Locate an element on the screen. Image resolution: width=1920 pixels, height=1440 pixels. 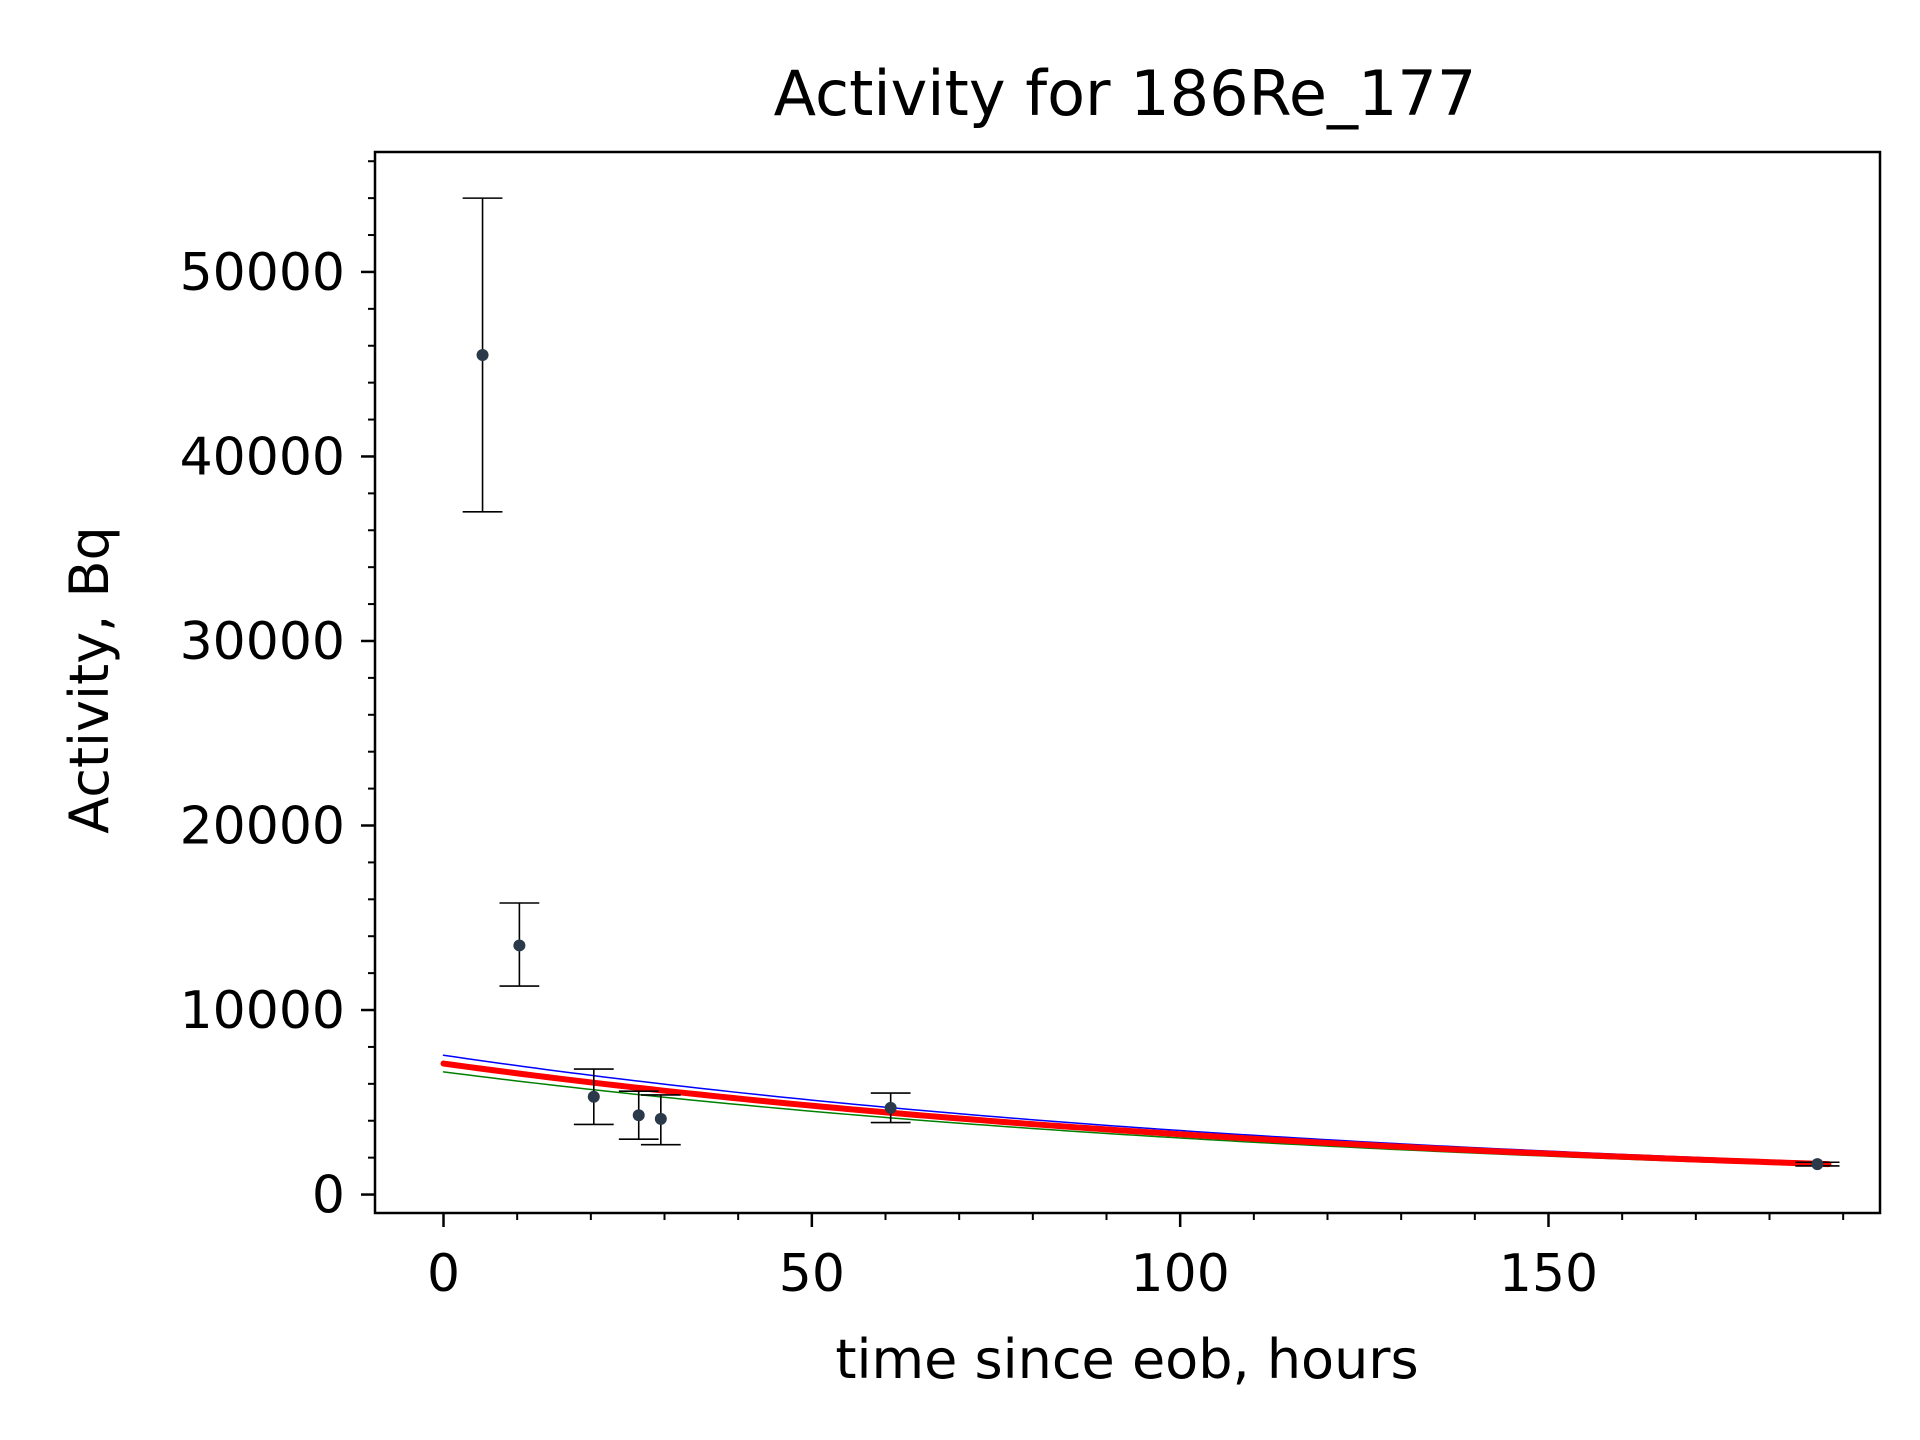
y-tick-label: 0 is located at coordinates (328, 1196).